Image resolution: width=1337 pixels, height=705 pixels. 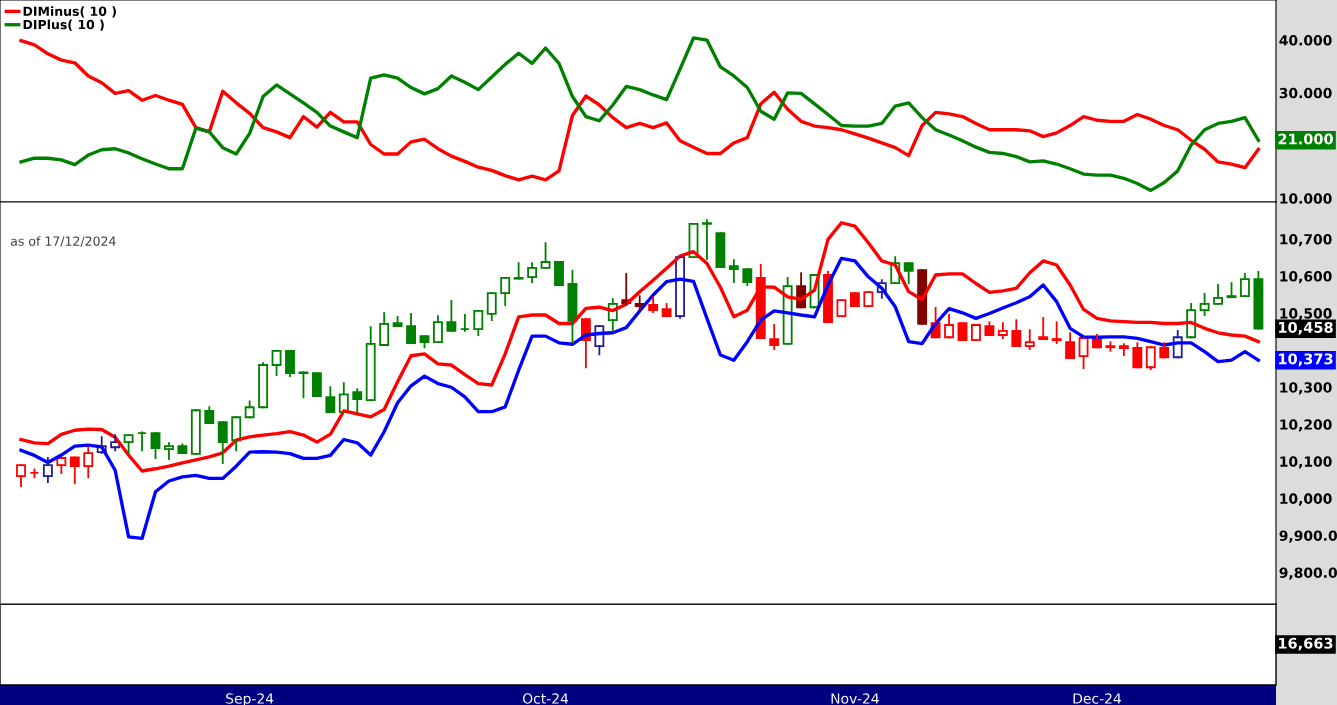 I want to click on y-tick-label: 10,100, so click(x=1306, y=462).